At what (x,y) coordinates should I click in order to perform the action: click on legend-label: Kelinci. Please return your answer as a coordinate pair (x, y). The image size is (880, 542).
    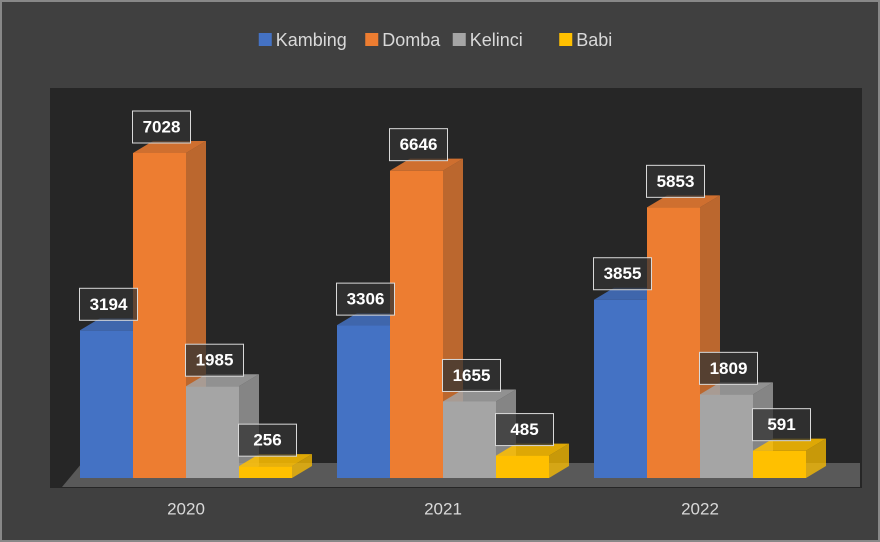
    Looking at the image, I should click on (496, 40).